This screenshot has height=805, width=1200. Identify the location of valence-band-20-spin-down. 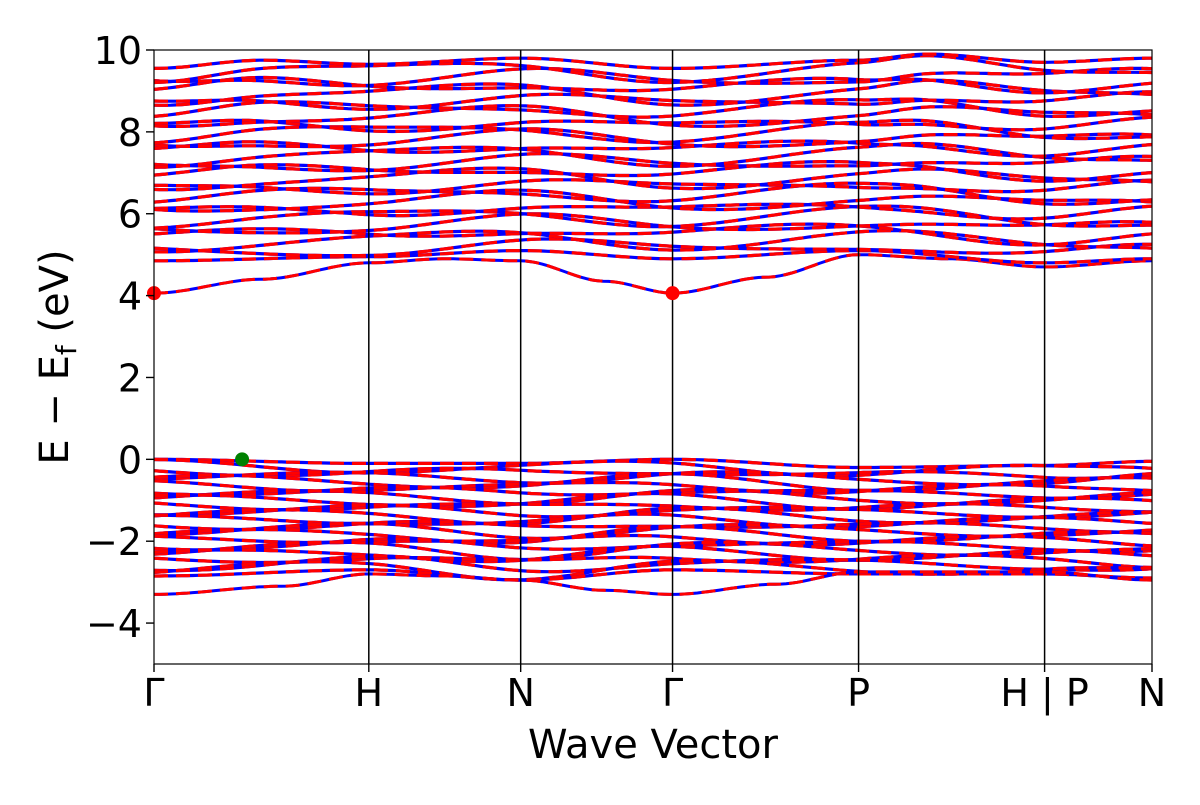
(653, 554).